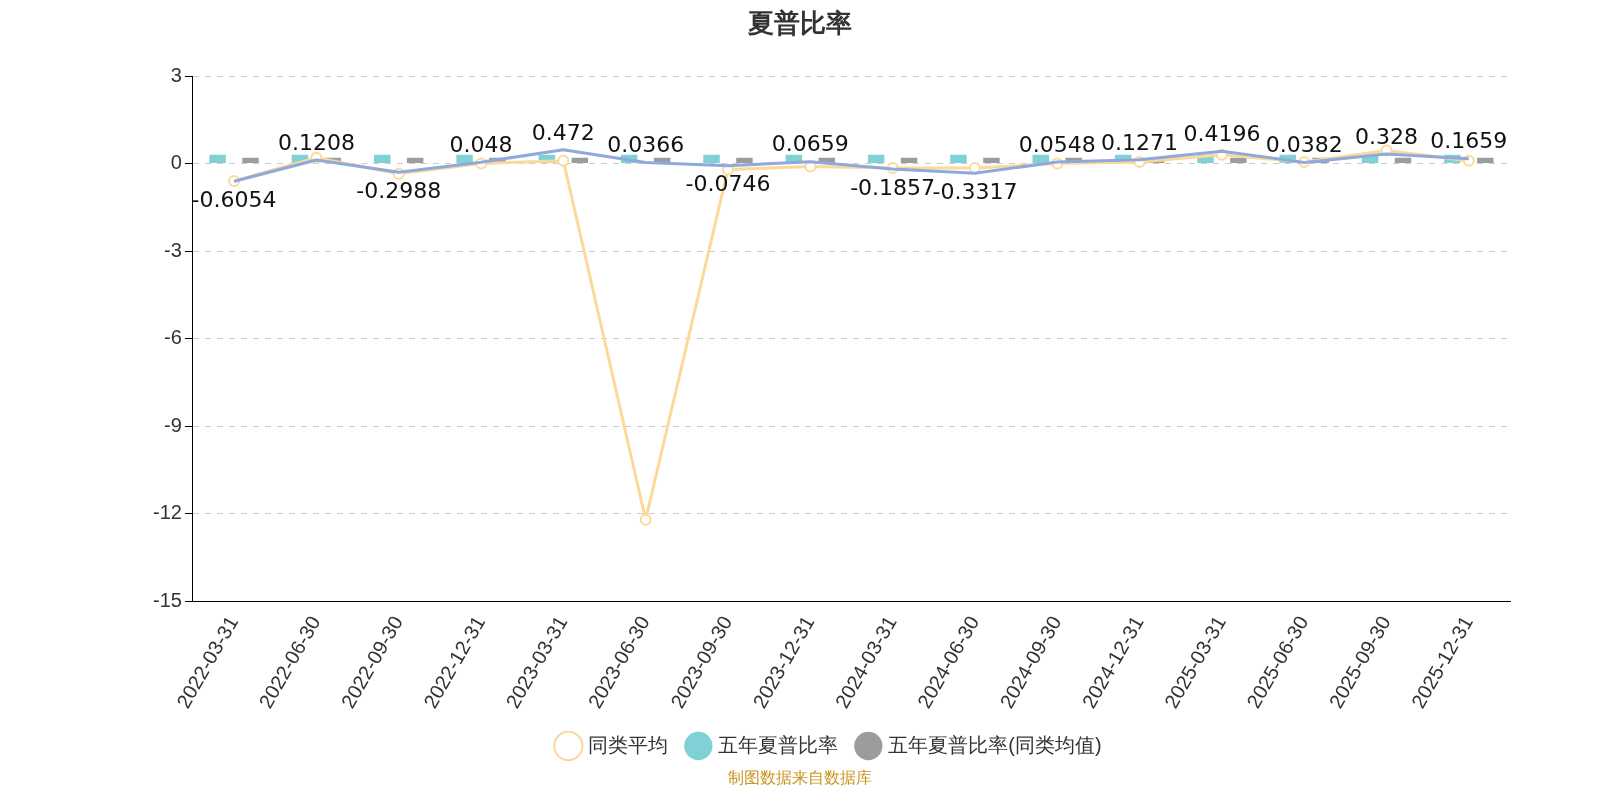  Describe the element at coordinates (995, 744) in the screenshot. I see `legend-label: 五年夏普比率(同类均值)` at that location.